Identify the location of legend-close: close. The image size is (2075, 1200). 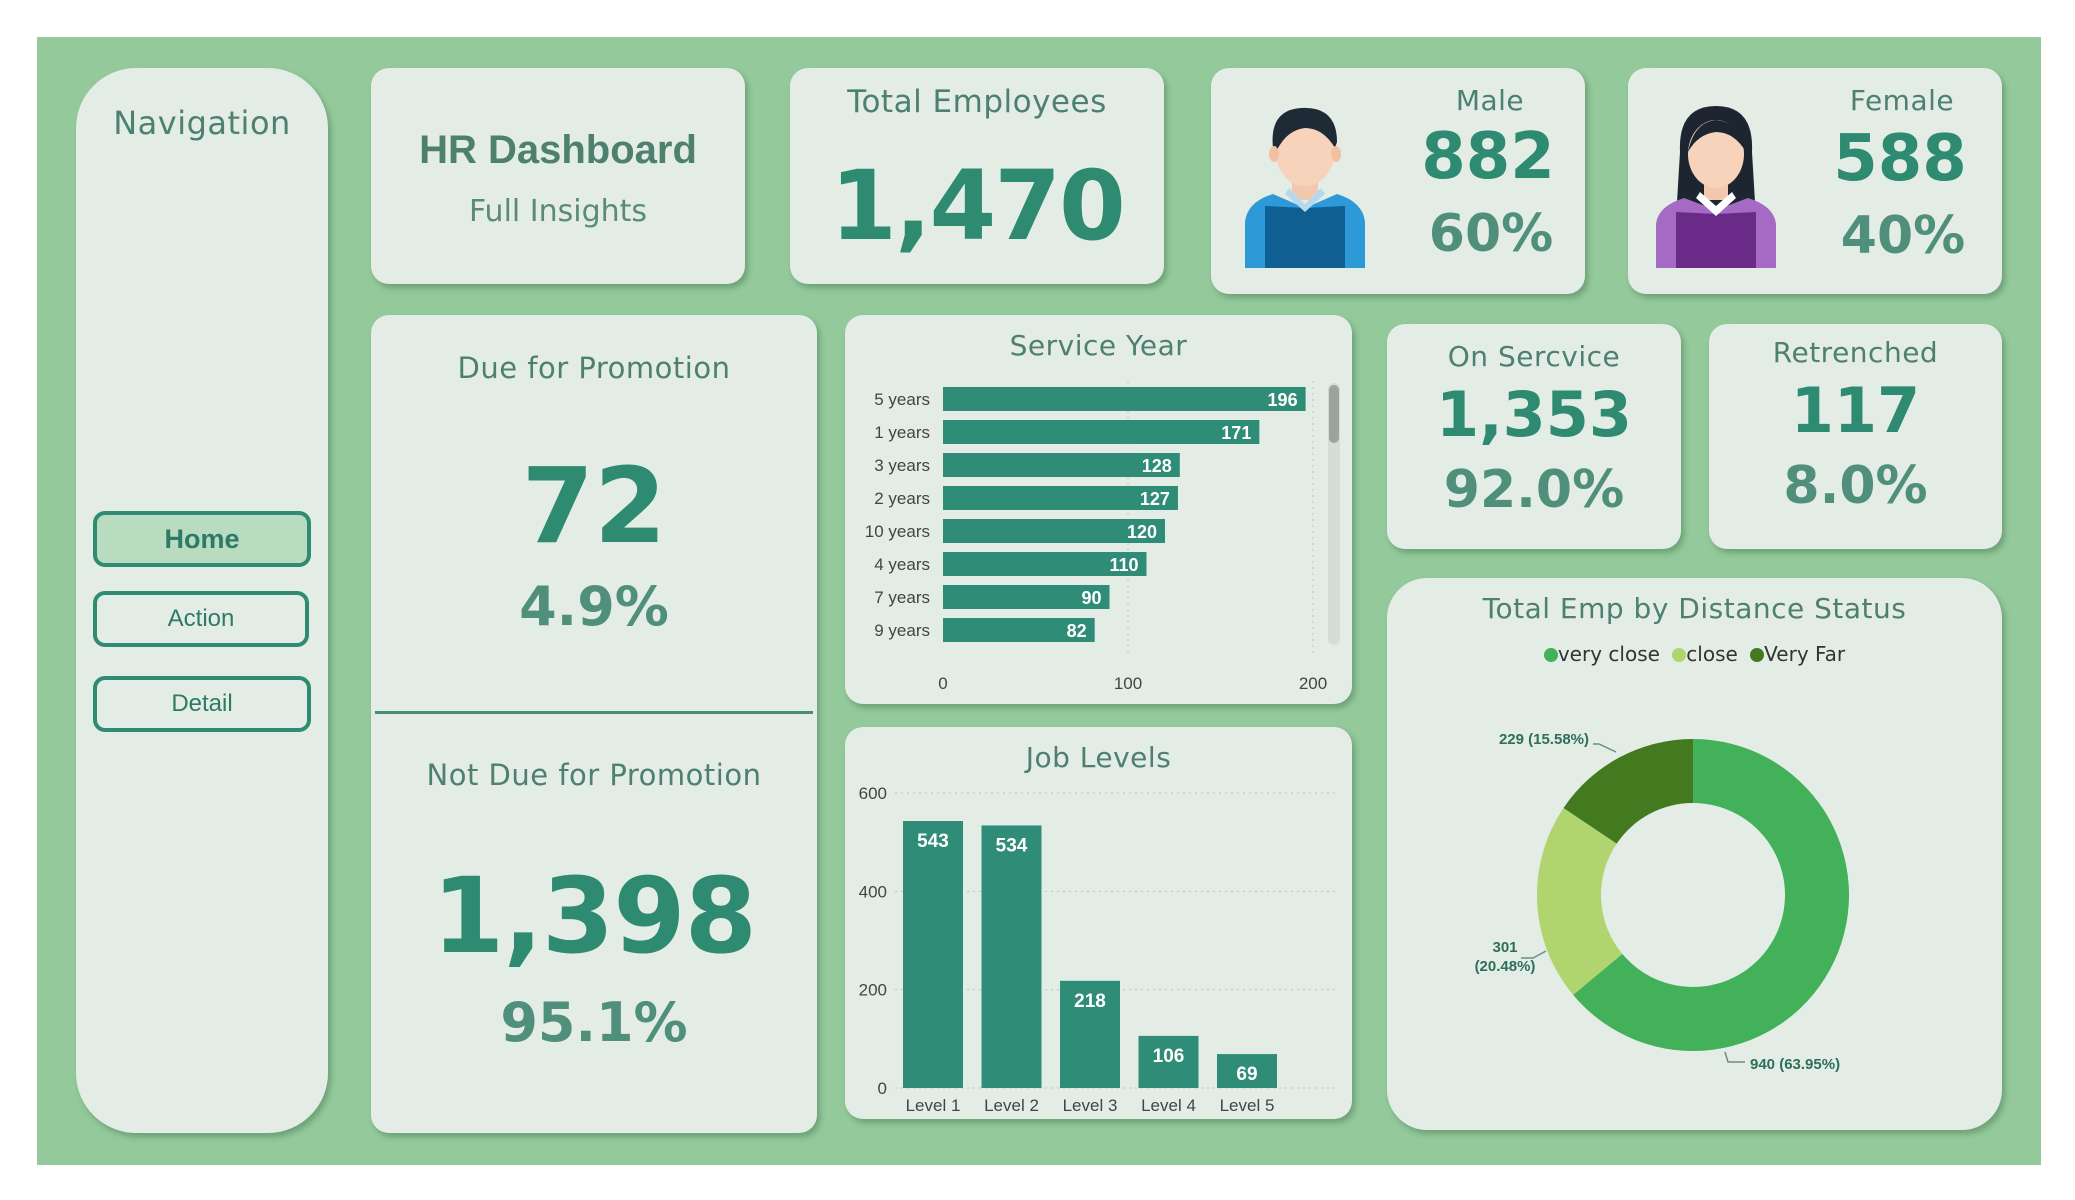
(1705, 654).